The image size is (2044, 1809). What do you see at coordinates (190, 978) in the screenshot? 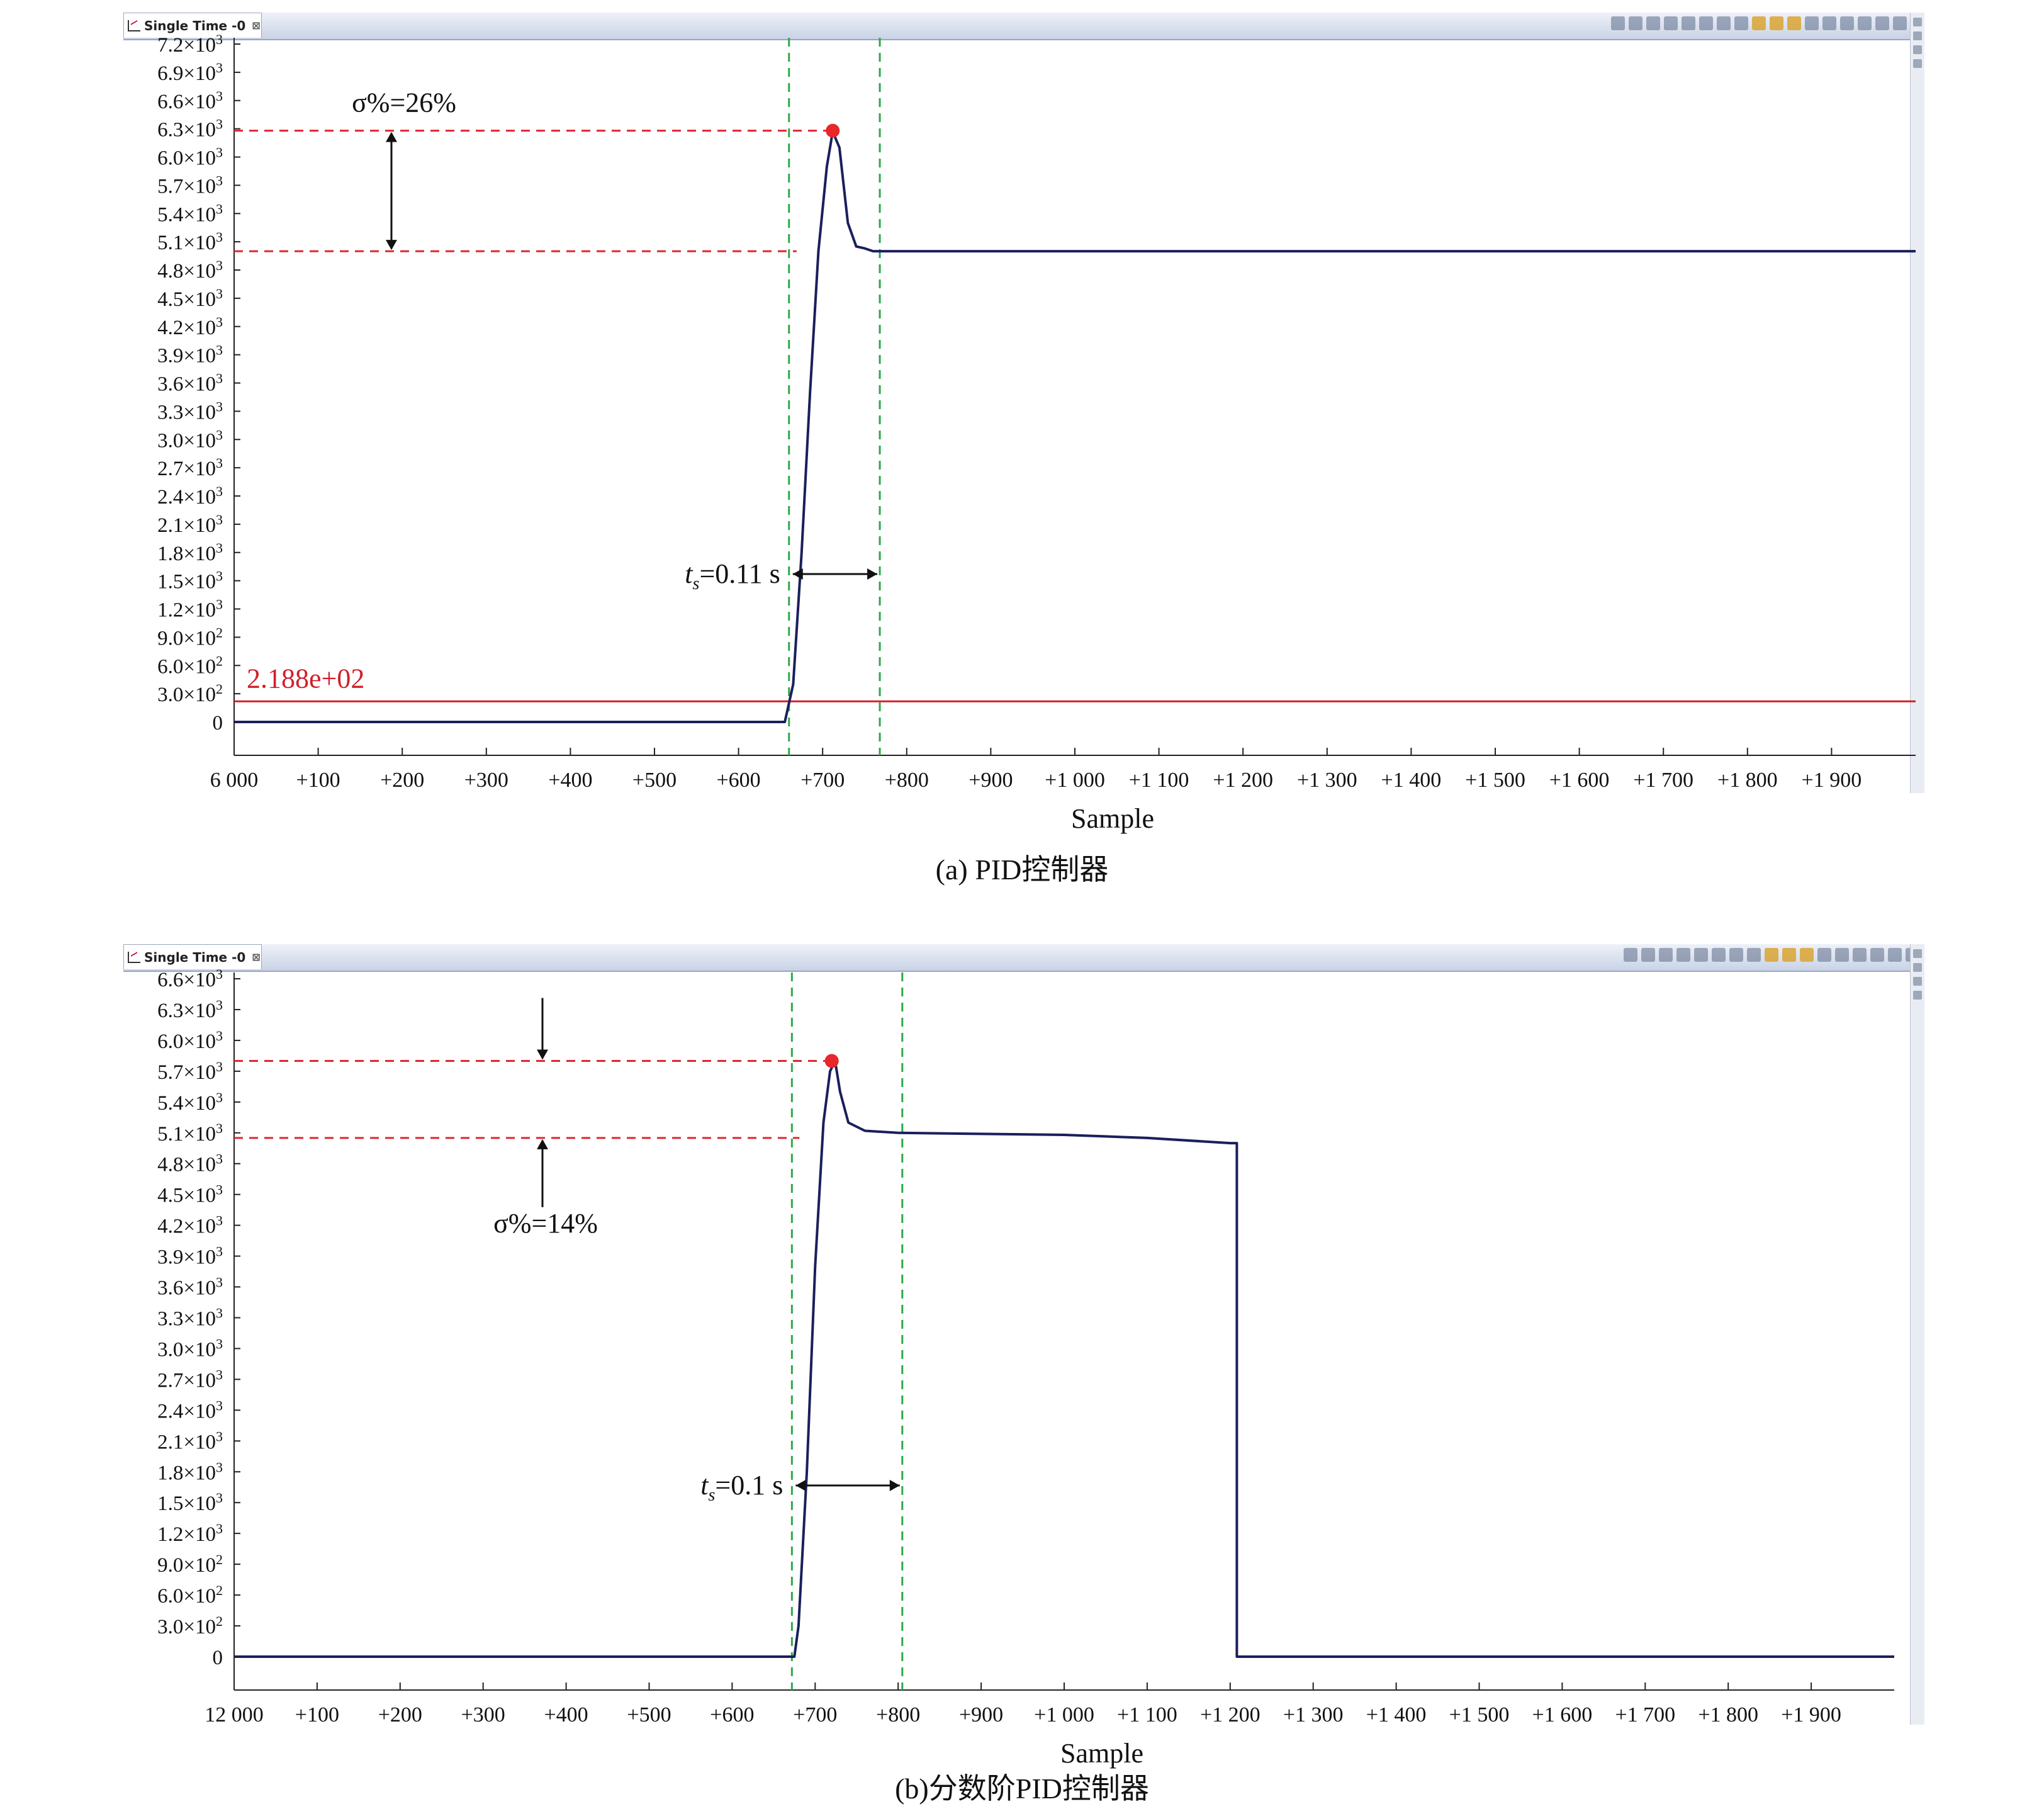
I see `y-tick-label: 6.6×10³` at bounding box center [190, 978].